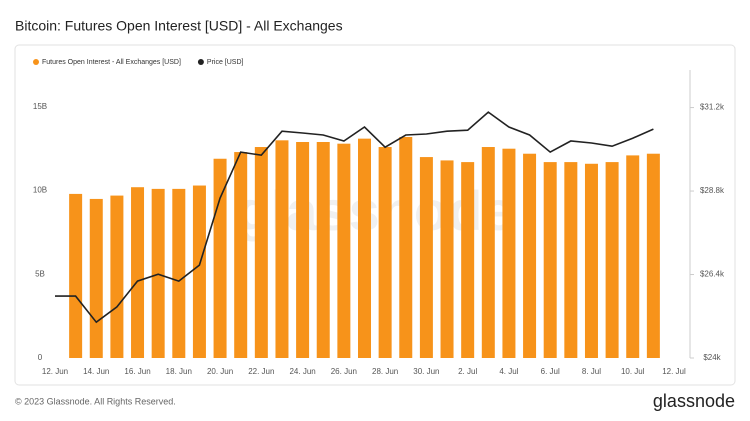 This screenshot has height=421, width=750. Describe the element at coordinates (40, 190) in the screenshot. I see `y-tick-label: 10B` at that location.